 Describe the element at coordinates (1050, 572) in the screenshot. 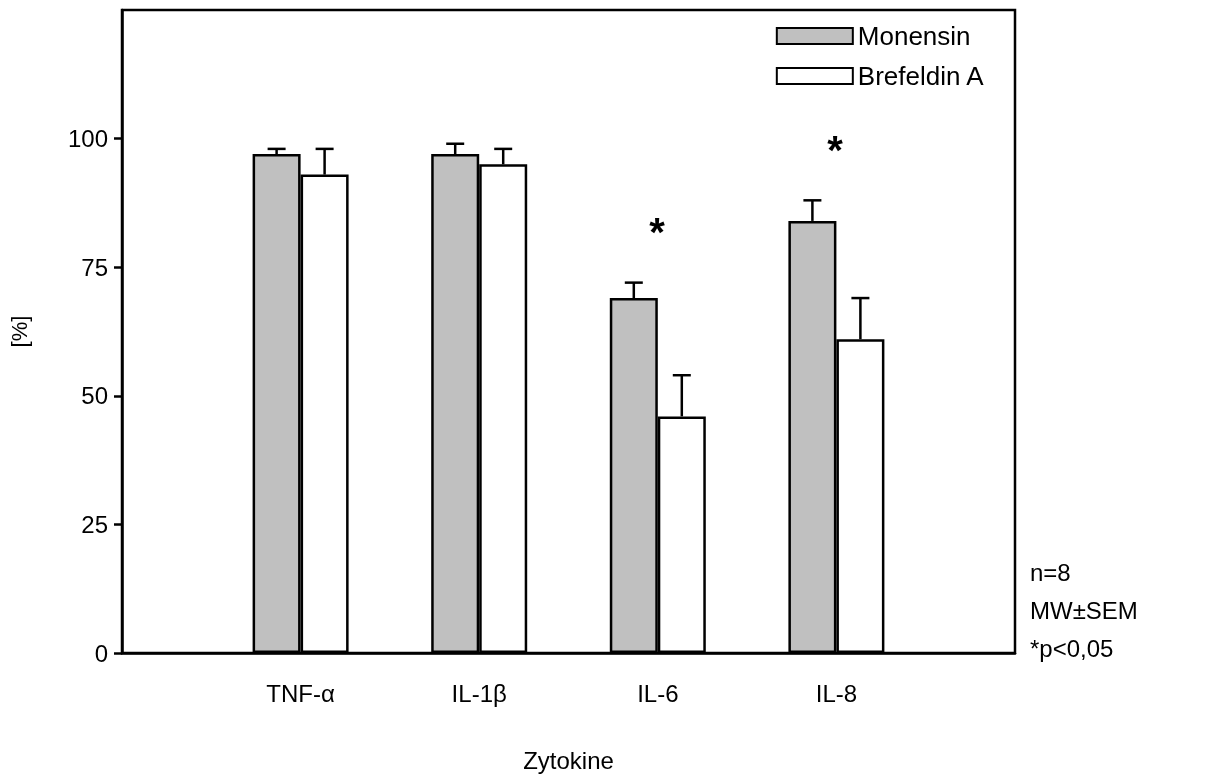

I see `text: n=8` at that location.